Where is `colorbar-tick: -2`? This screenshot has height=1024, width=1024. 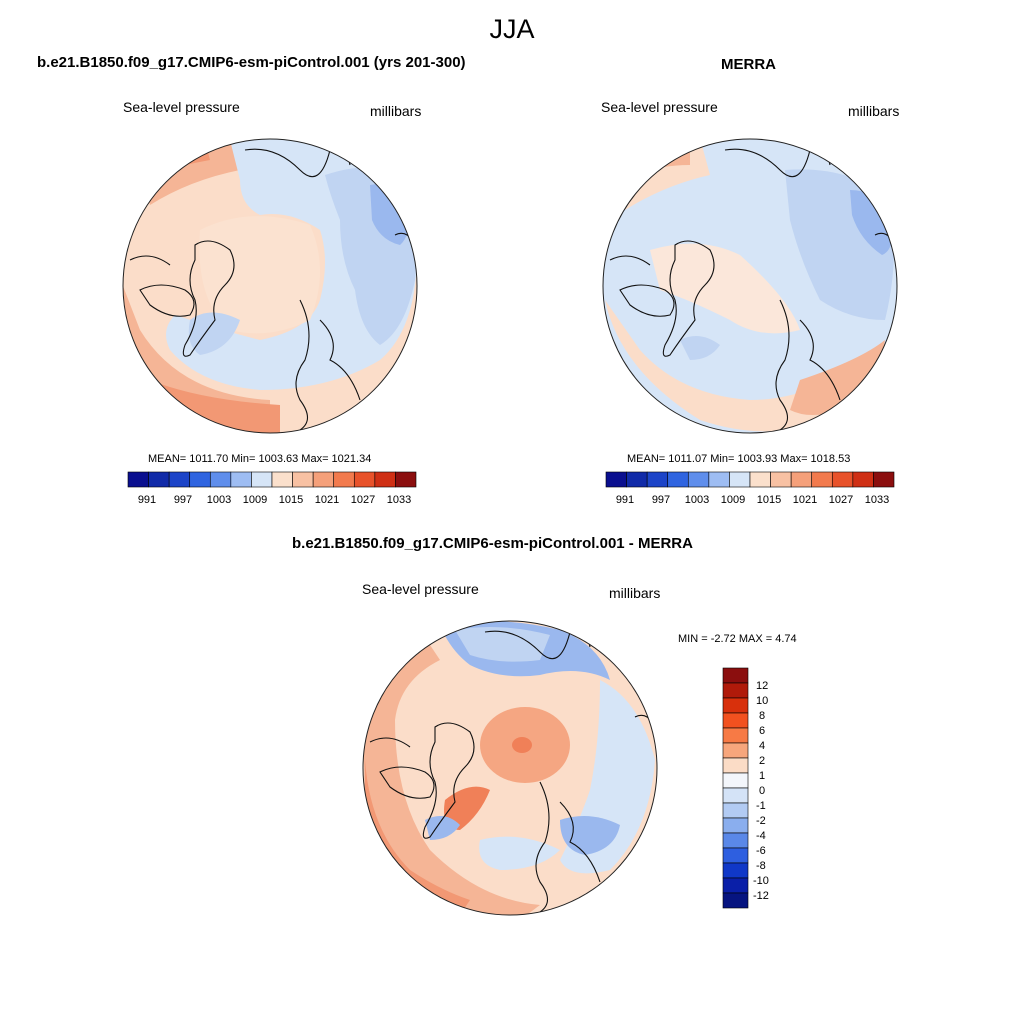 colorbar-tick: -2 is located at coordinates (761, 821).